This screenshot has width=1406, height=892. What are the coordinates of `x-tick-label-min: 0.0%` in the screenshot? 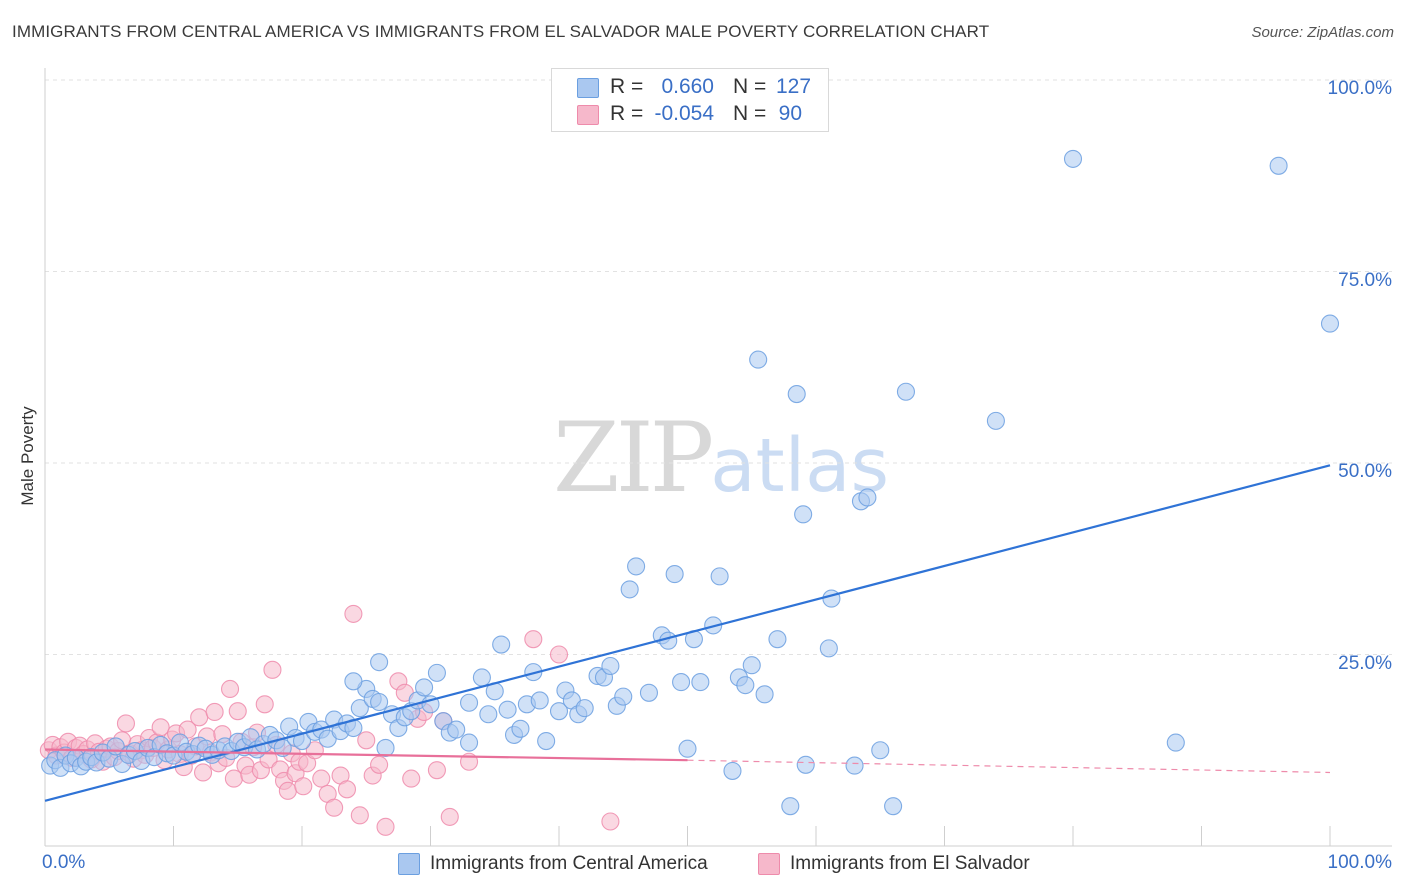 It's located at (64, 862).